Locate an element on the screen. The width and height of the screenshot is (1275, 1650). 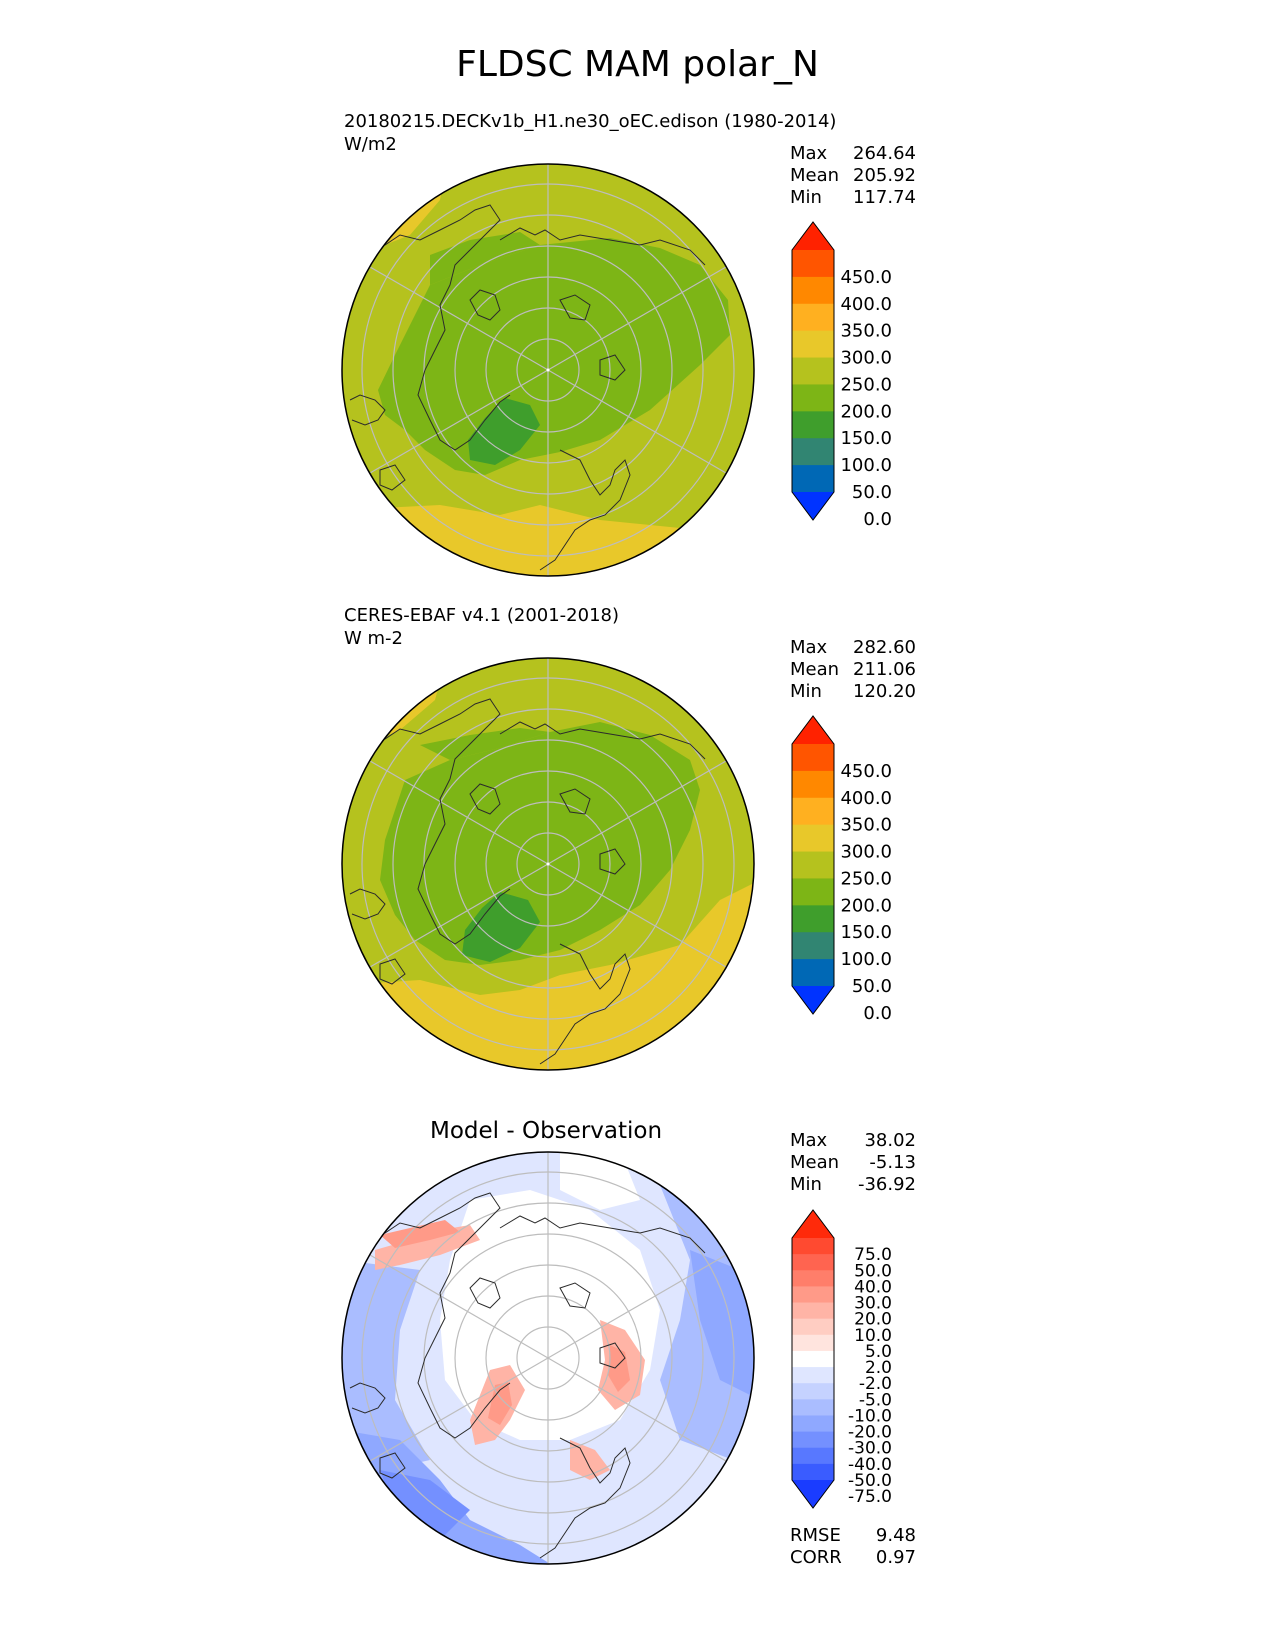
panel-1-stats: Max 264.64 Mean 205.92 Min 117.74 is located at coordinates (853, 176).